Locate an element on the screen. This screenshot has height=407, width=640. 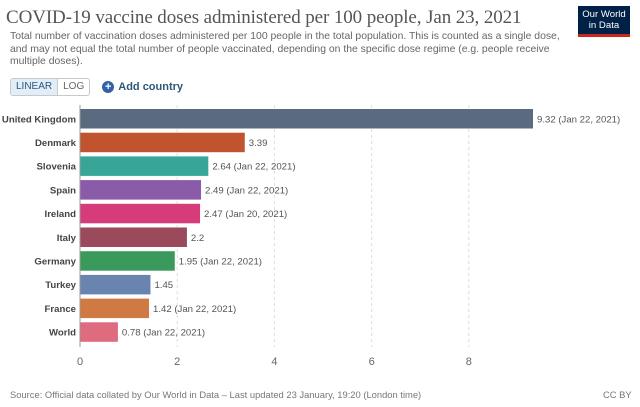
value-label: 1.95 (Jan 22, 2021) is located at coordinates (220, 261).